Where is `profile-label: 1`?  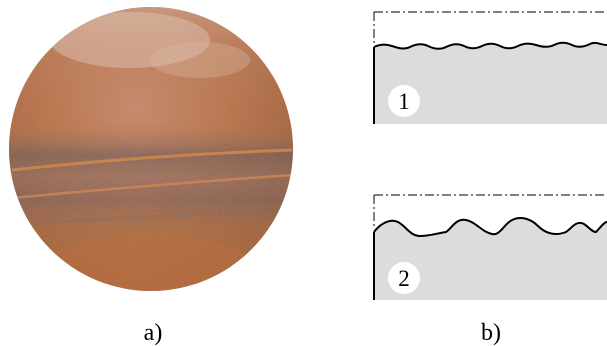
profile-label: 1 is located at coordinates (404, 101).